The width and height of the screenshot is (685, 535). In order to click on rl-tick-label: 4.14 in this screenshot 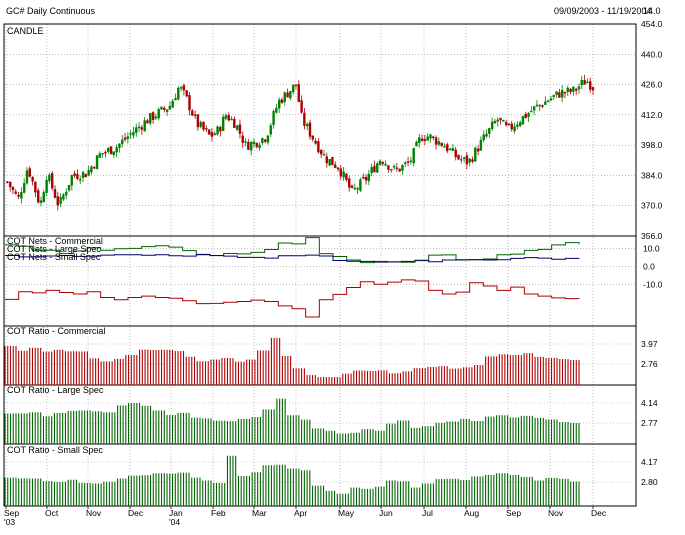, I will do `click(649, 403)`.